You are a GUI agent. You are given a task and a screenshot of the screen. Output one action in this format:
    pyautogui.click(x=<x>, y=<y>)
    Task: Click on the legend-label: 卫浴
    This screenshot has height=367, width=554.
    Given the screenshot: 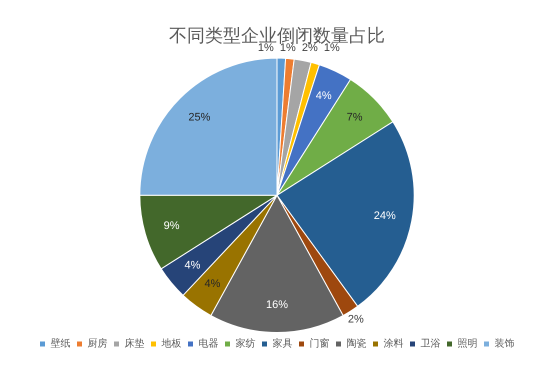 What is the action you would take?
    pyautogui.click(x=430, y=344)
    